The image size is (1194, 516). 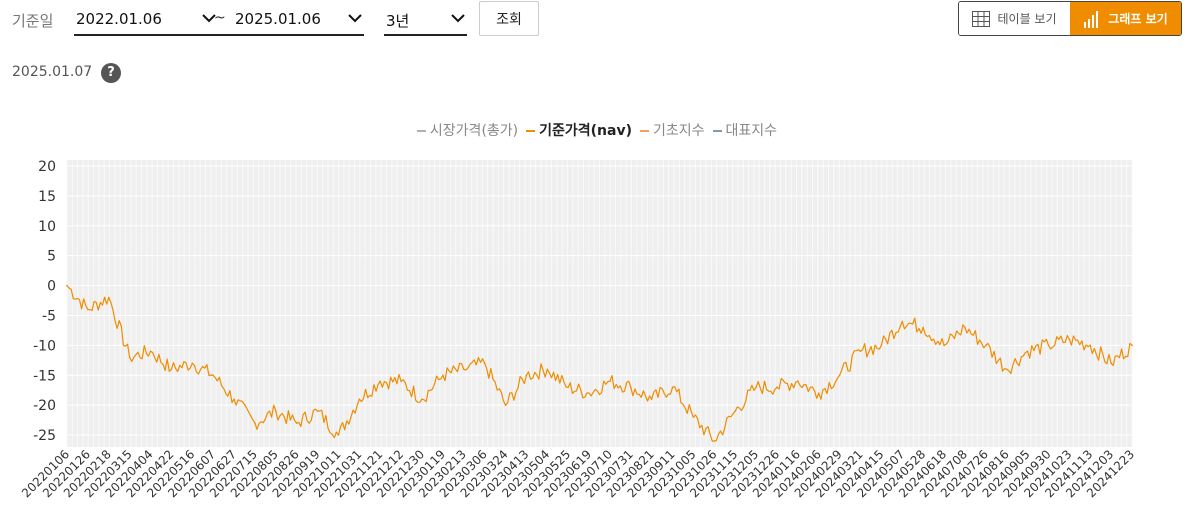 What do you see at coordinates (981, 18) in the screenshot?
I see `table-grid-icon` at bounding box center [981, 18].